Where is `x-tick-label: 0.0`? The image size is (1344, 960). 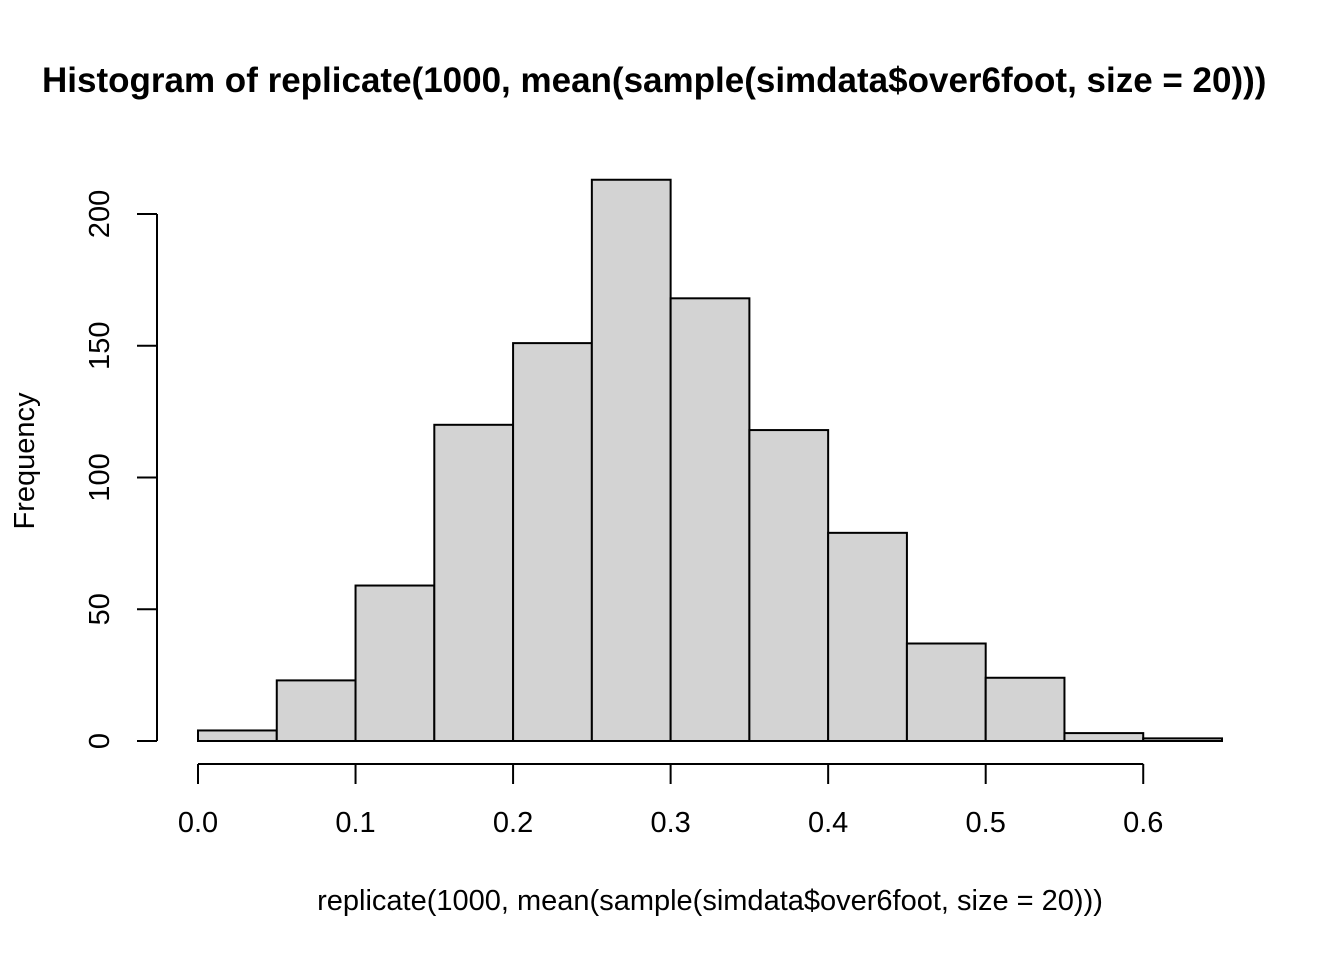
x-tick-label: 0.0 is located at coordinates (198, 823).